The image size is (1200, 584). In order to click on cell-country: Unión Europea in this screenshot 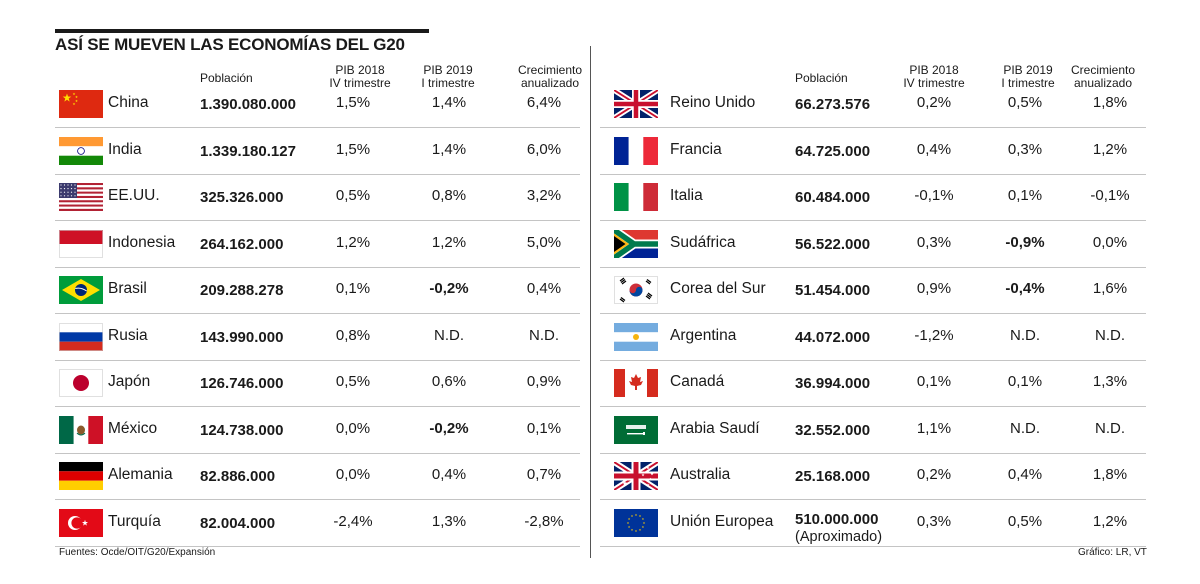, I will do `click(722, 521)`.